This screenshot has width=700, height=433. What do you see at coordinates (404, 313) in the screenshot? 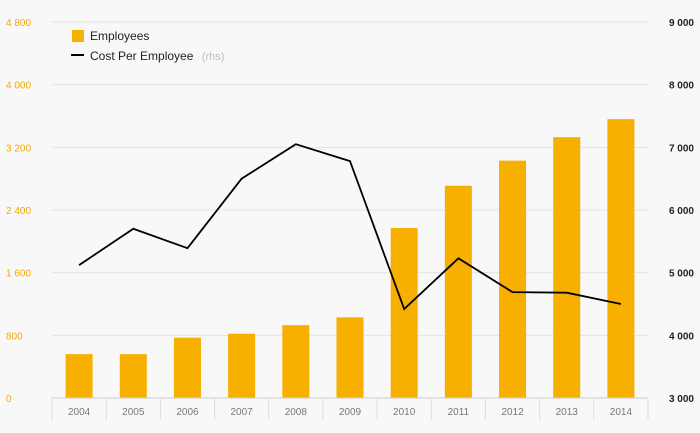
I see `bar-2010` at bounding box center [404, 313].